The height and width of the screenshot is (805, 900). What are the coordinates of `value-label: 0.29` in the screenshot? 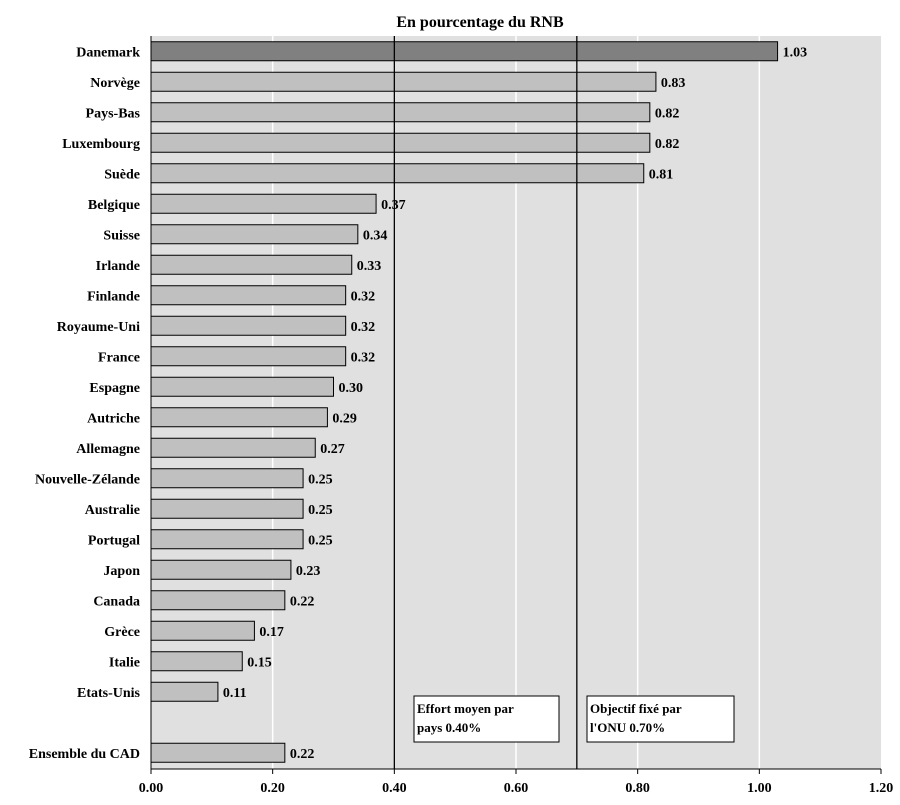 It's located at (344, 418).